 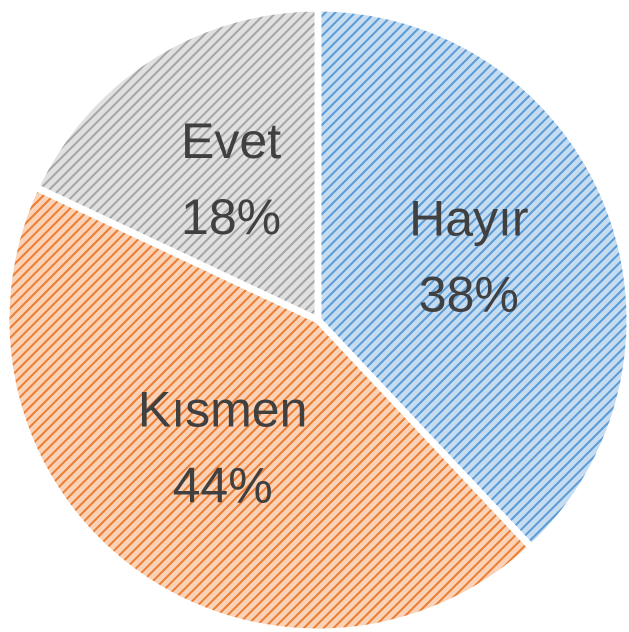 I want to click on slice-category-label: Kısmen, so click(x=223, y=409).